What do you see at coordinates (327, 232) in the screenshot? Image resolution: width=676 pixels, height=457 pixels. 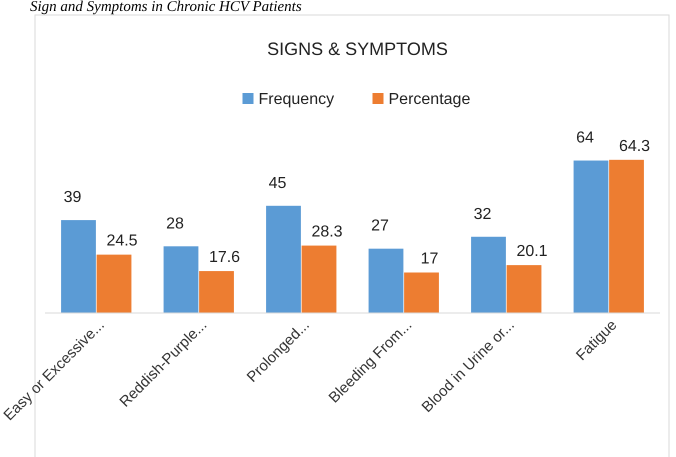 I see `data-label: 28.3` at bounding box center [327, 232].